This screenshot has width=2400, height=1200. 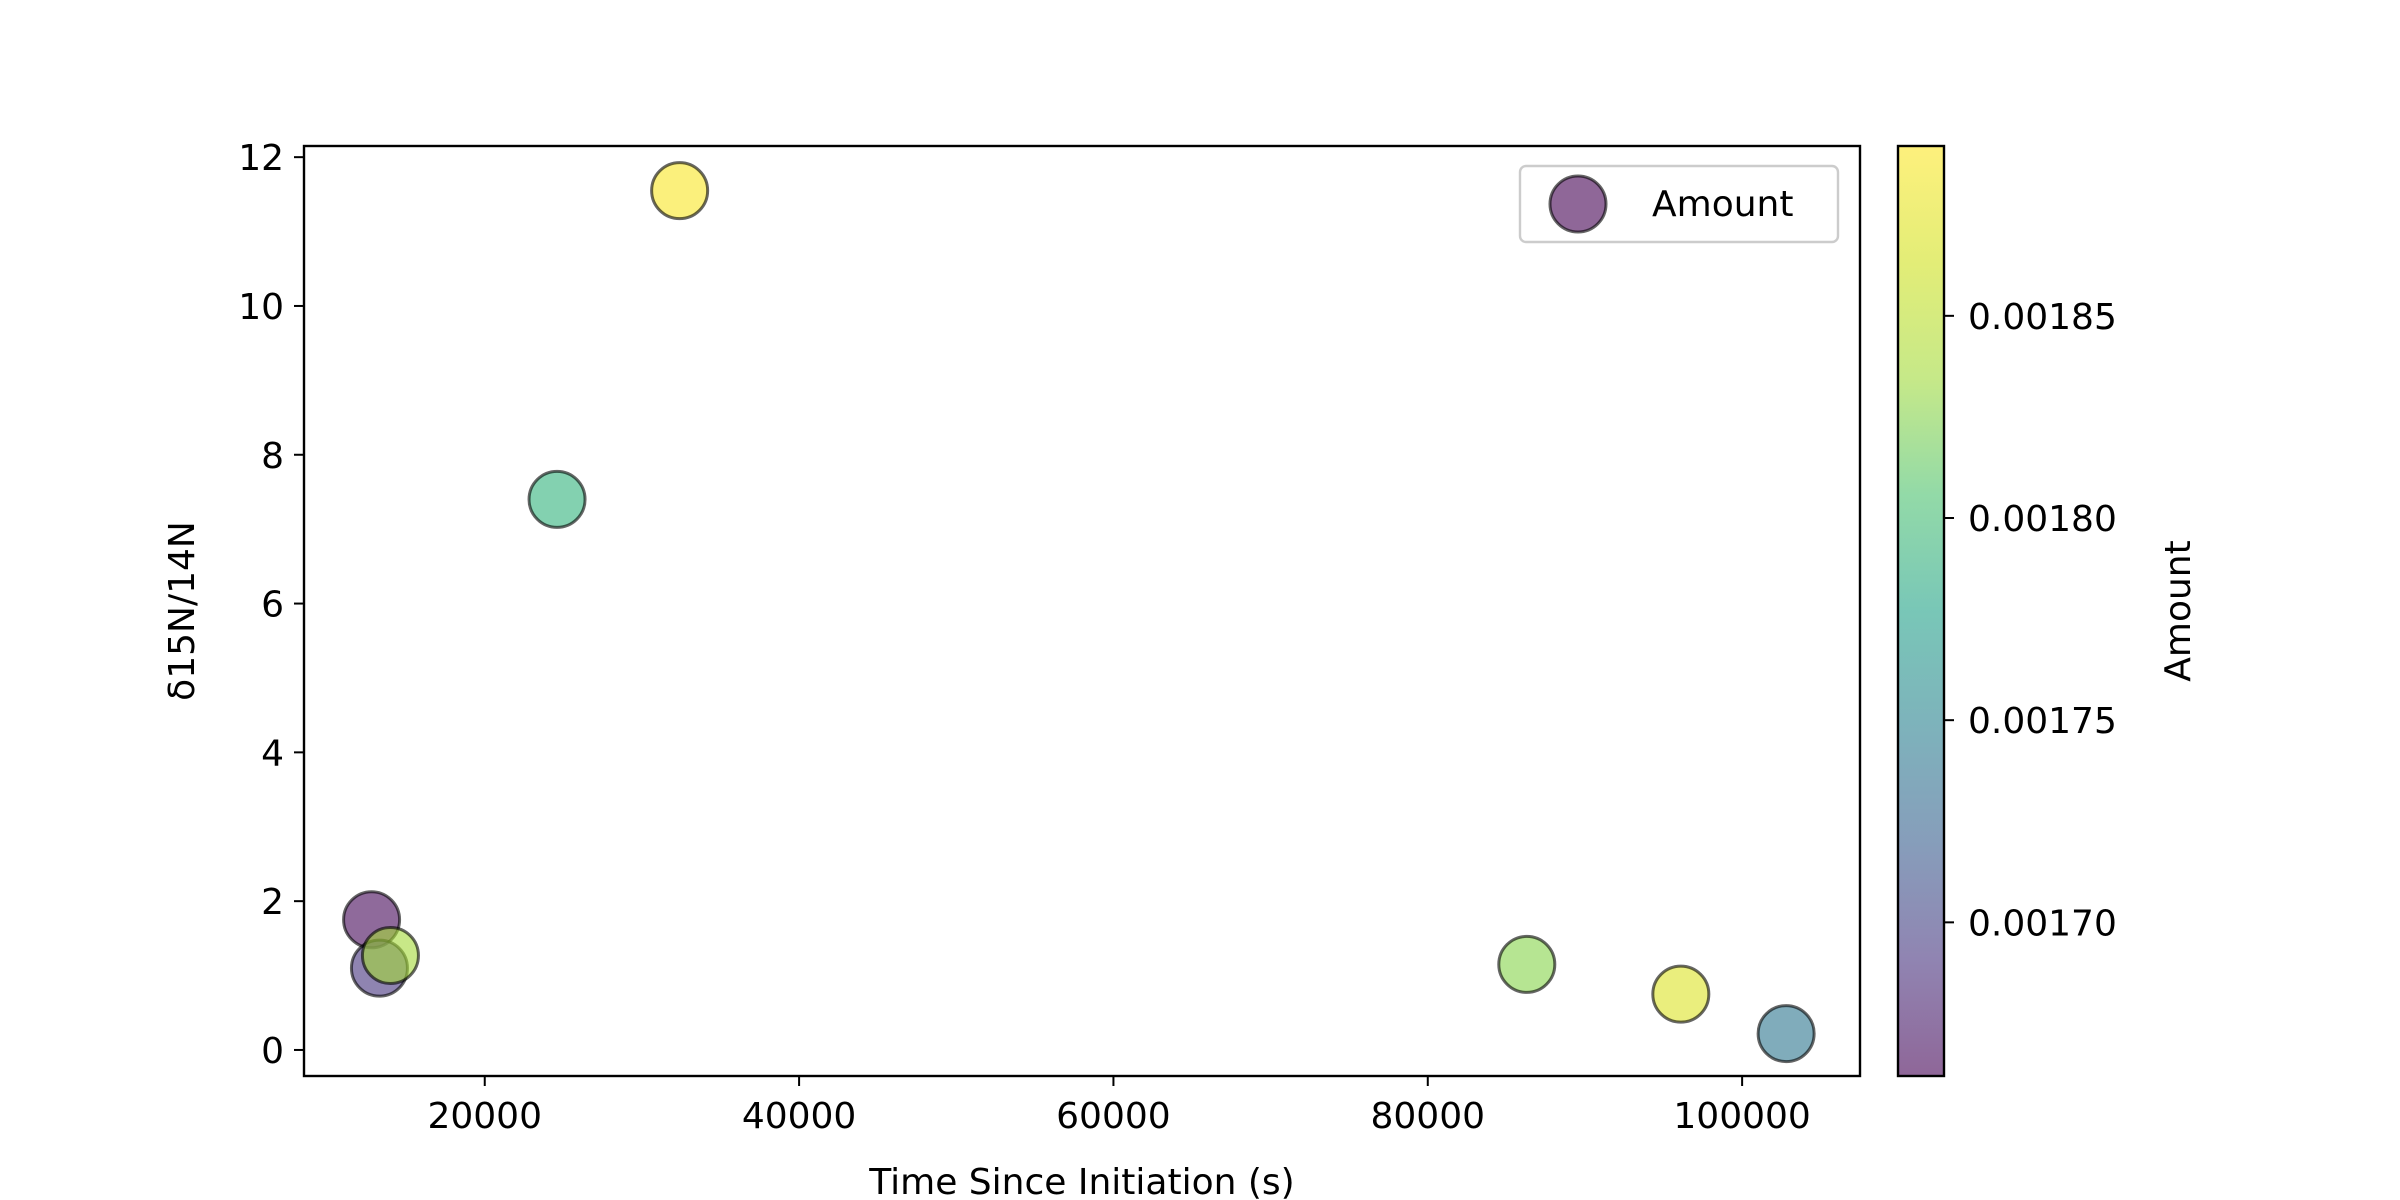 I want to click on x-tick-label: 100000, so click(x=1741, y=1116).